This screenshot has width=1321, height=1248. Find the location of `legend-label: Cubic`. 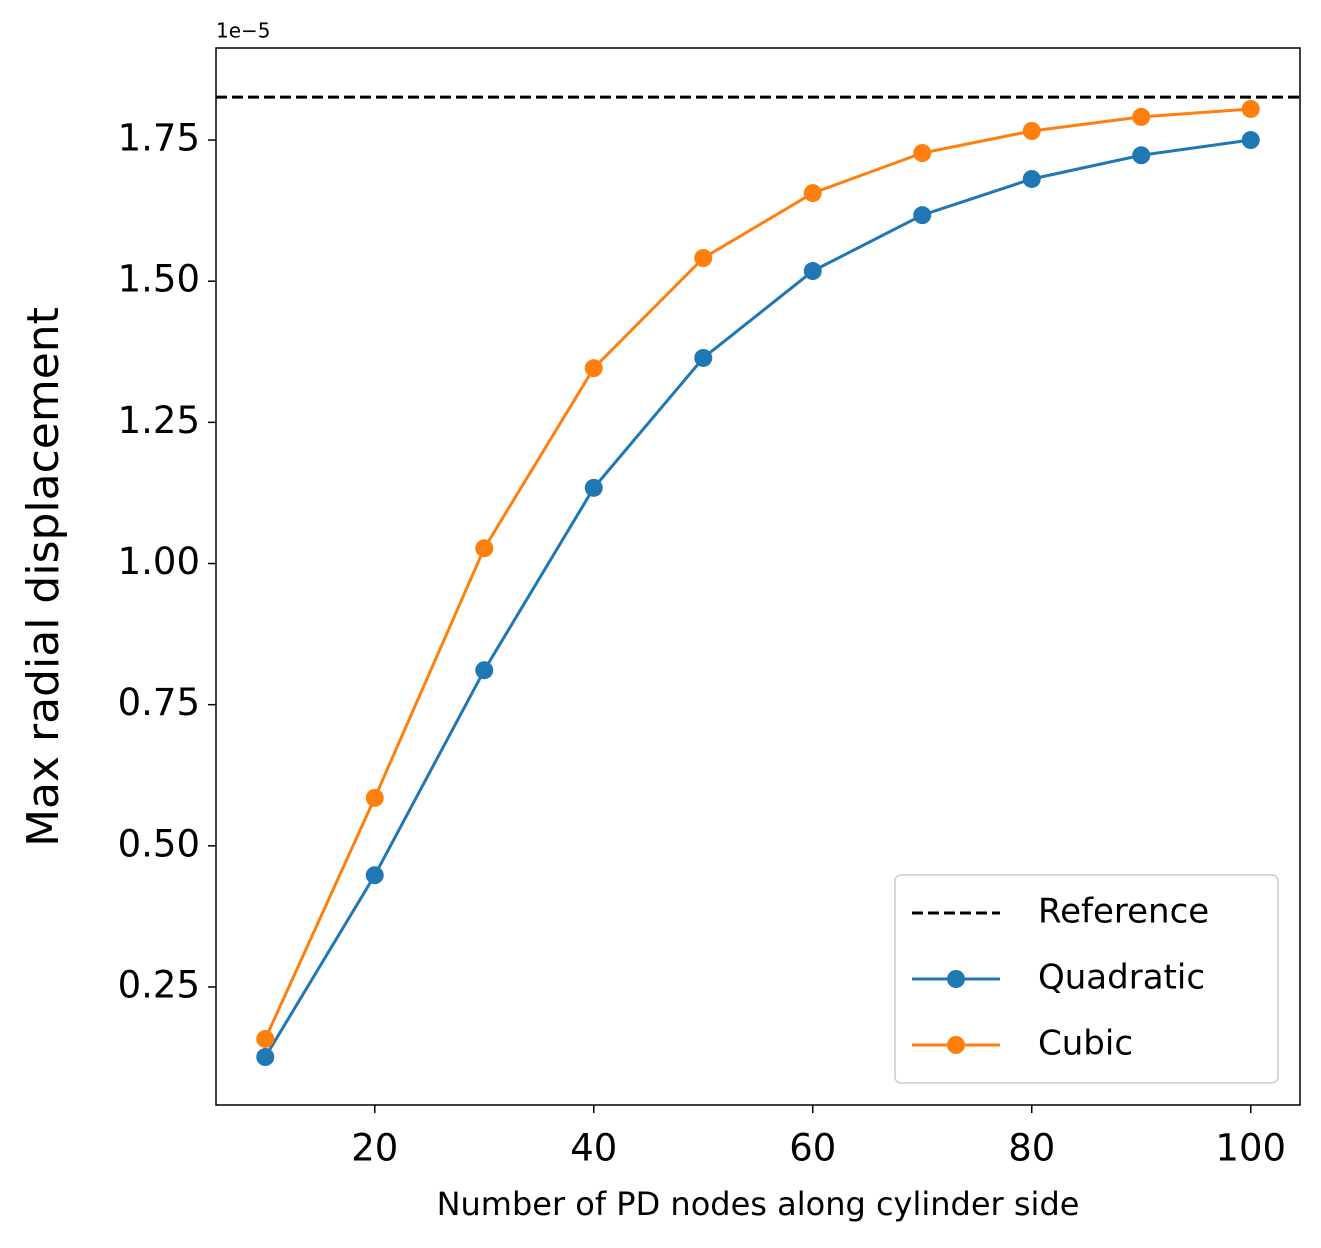

legend-label: Cubic is located at coordinates (1085, 1044).